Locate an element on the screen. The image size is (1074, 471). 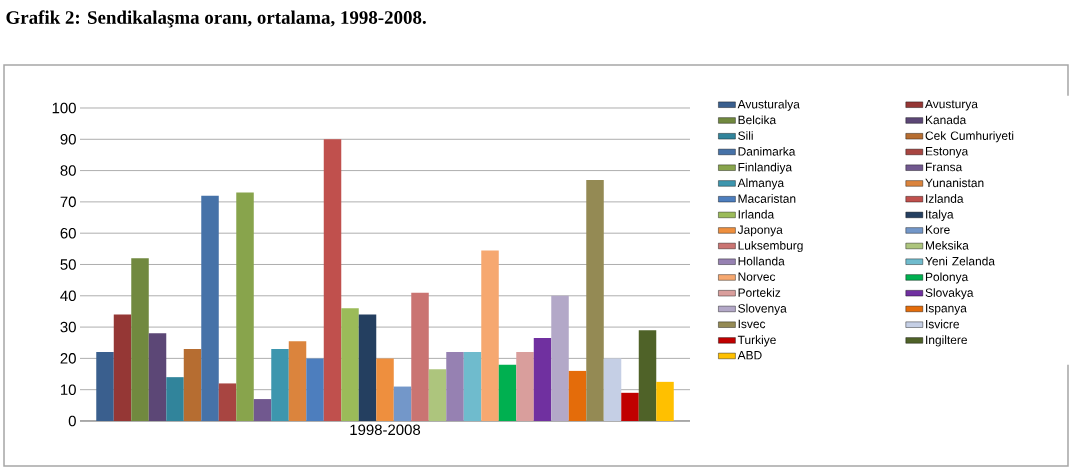
legend-label: Isvicre is located at coordinates (942, 324).